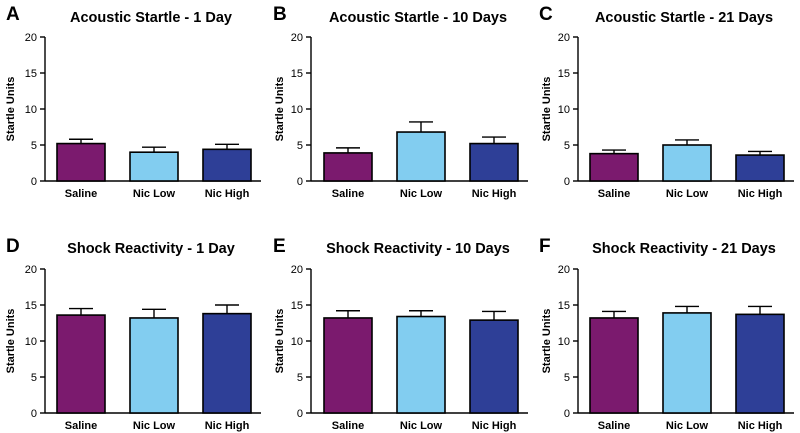 The image size is (800, 433). What do you see at coordinates (418, 249) in the screenshot?
I see `chart-title: Shock Reactivity - 10 Days` at bounding box center [418, 249].